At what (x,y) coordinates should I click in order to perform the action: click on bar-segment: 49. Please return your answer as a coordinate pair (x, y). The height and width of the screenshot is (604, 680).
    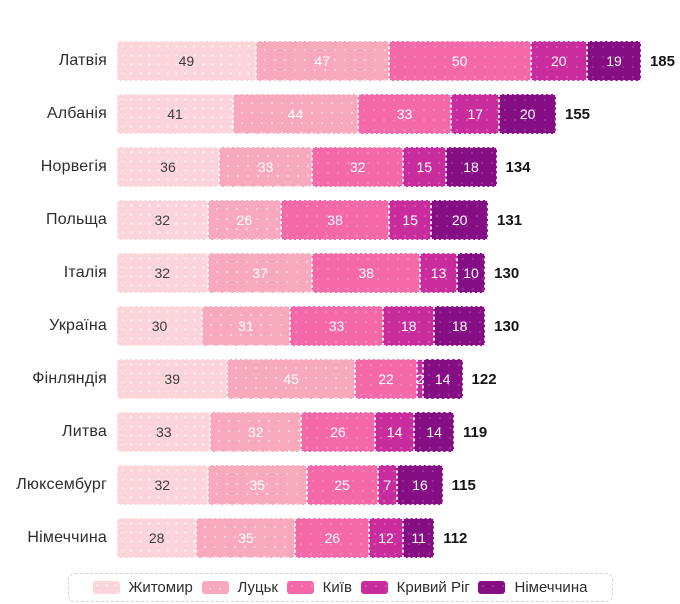
    Looking at the image, I should click on (186, 61).